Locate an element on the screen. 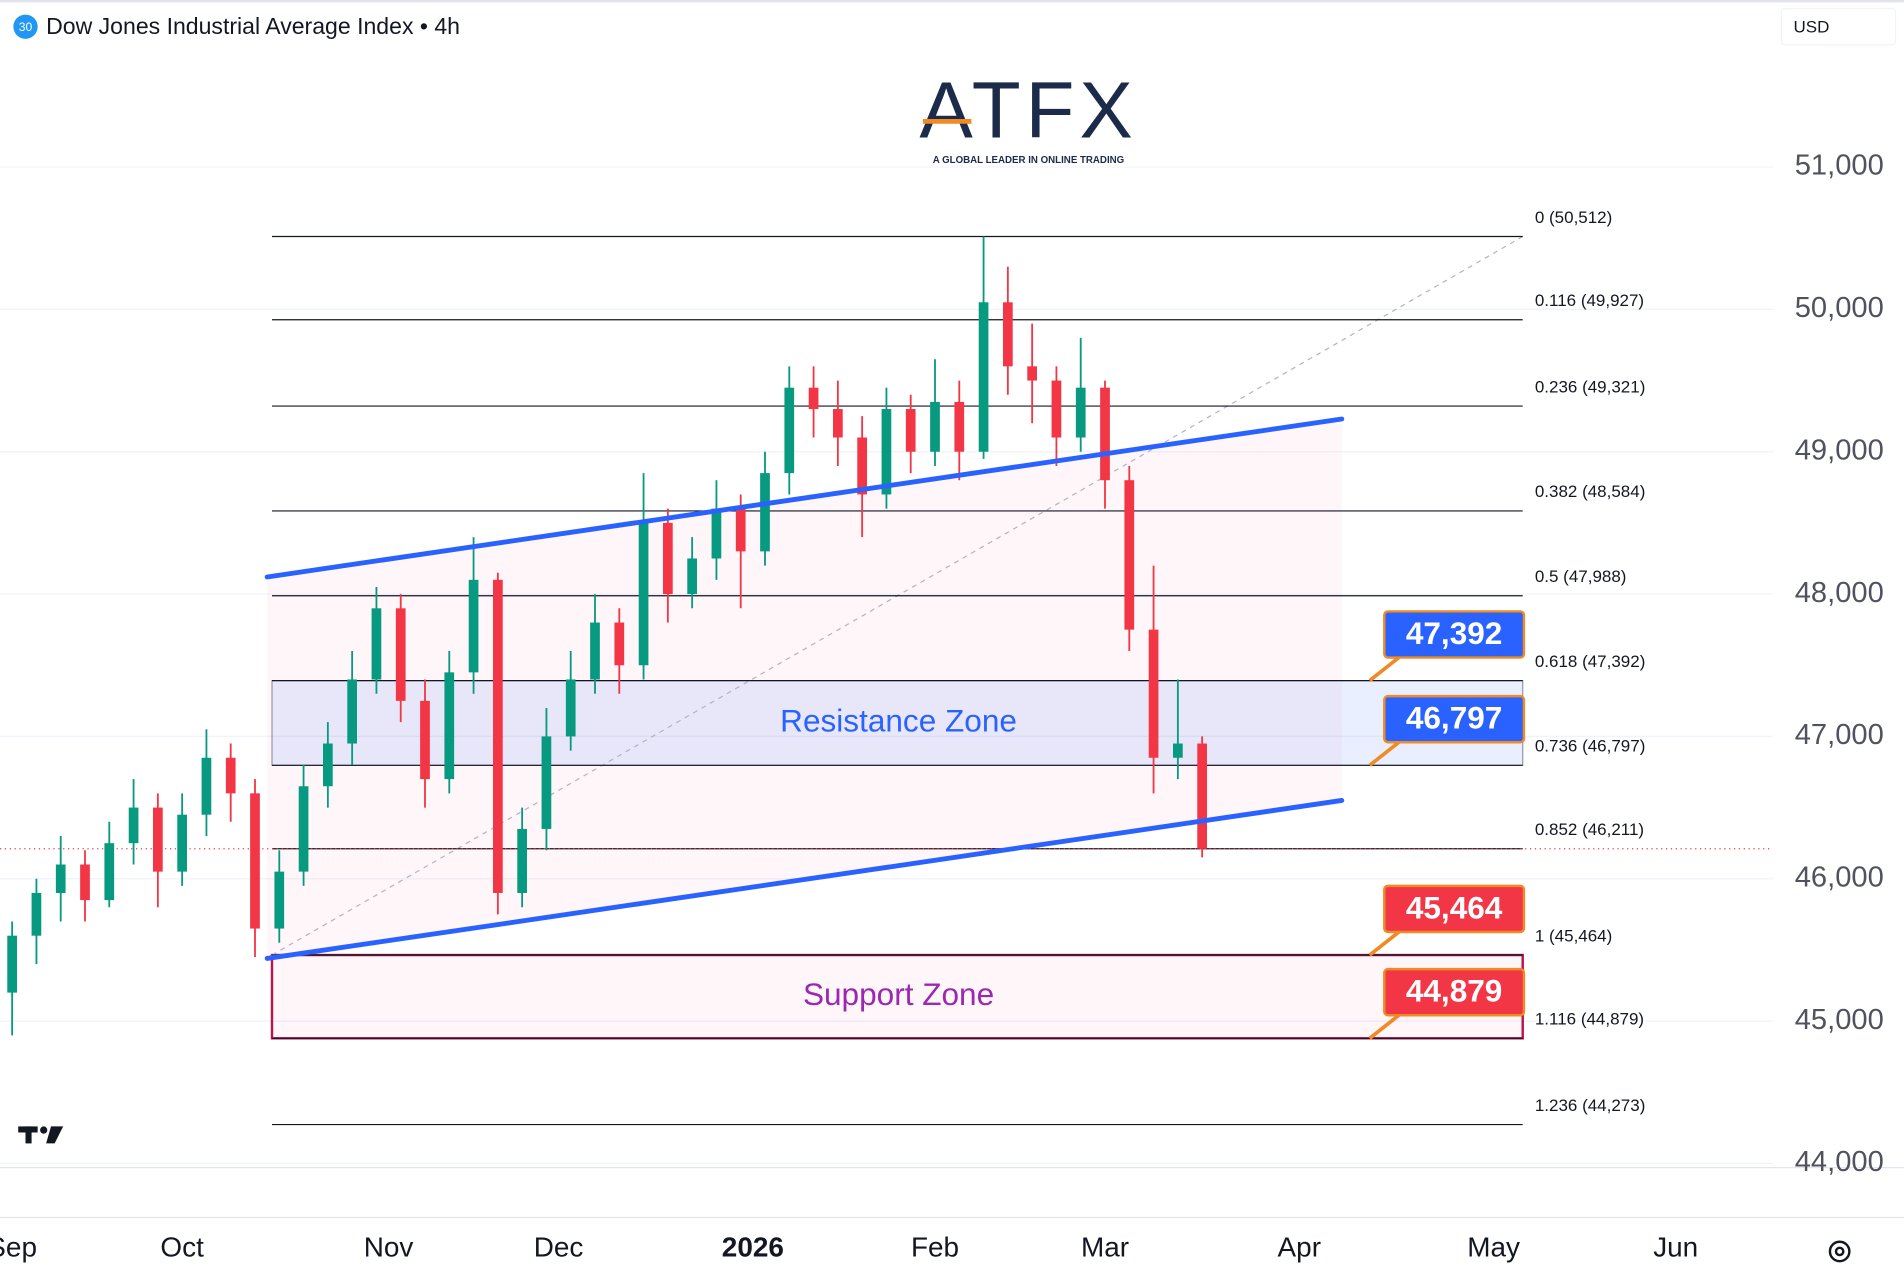 This screenshot has height=1283, width=1904. x-tick-label: May is located at coordinates (1493, 1246).